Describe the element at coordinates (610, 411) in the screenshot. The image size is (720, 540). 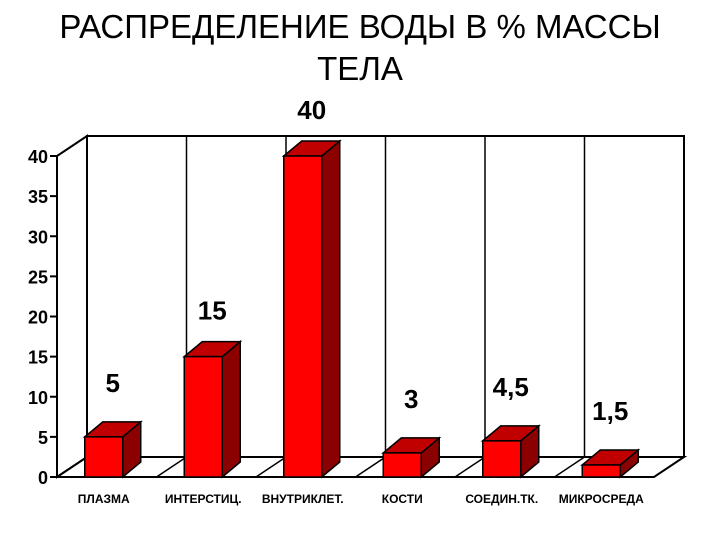
I see `data-label: 1,5` at that location.